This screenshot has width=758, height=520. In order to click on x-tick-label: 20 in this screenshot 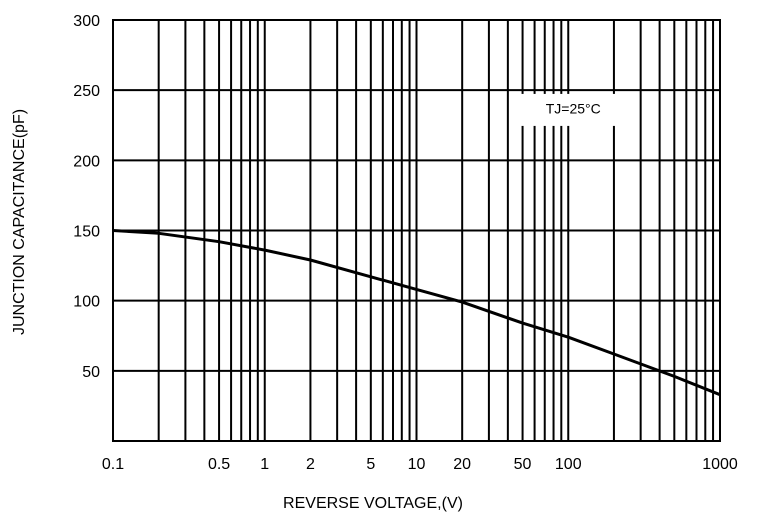, I will do `click(462, 464)`.